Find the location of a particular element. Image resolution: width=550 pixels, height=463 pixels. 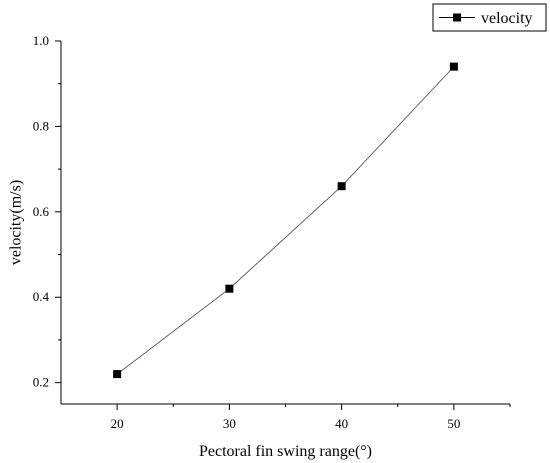

x-tick-label: 50 is located at coordinates (453, 423).